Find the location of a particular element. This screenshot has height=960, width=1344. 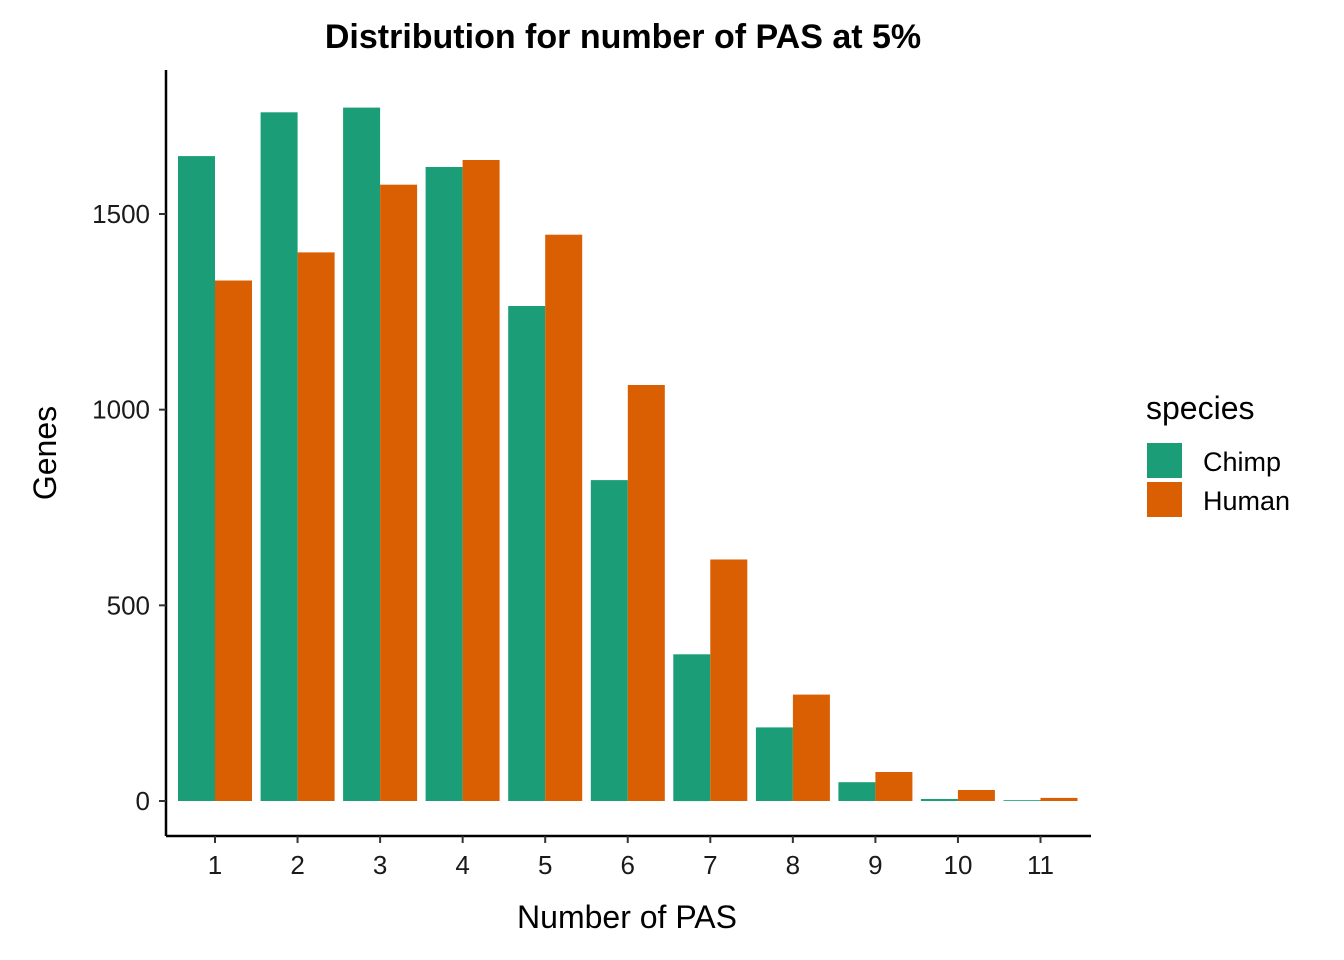

y-tick-label-1000: 1000 is located at coordinates (121, 410).